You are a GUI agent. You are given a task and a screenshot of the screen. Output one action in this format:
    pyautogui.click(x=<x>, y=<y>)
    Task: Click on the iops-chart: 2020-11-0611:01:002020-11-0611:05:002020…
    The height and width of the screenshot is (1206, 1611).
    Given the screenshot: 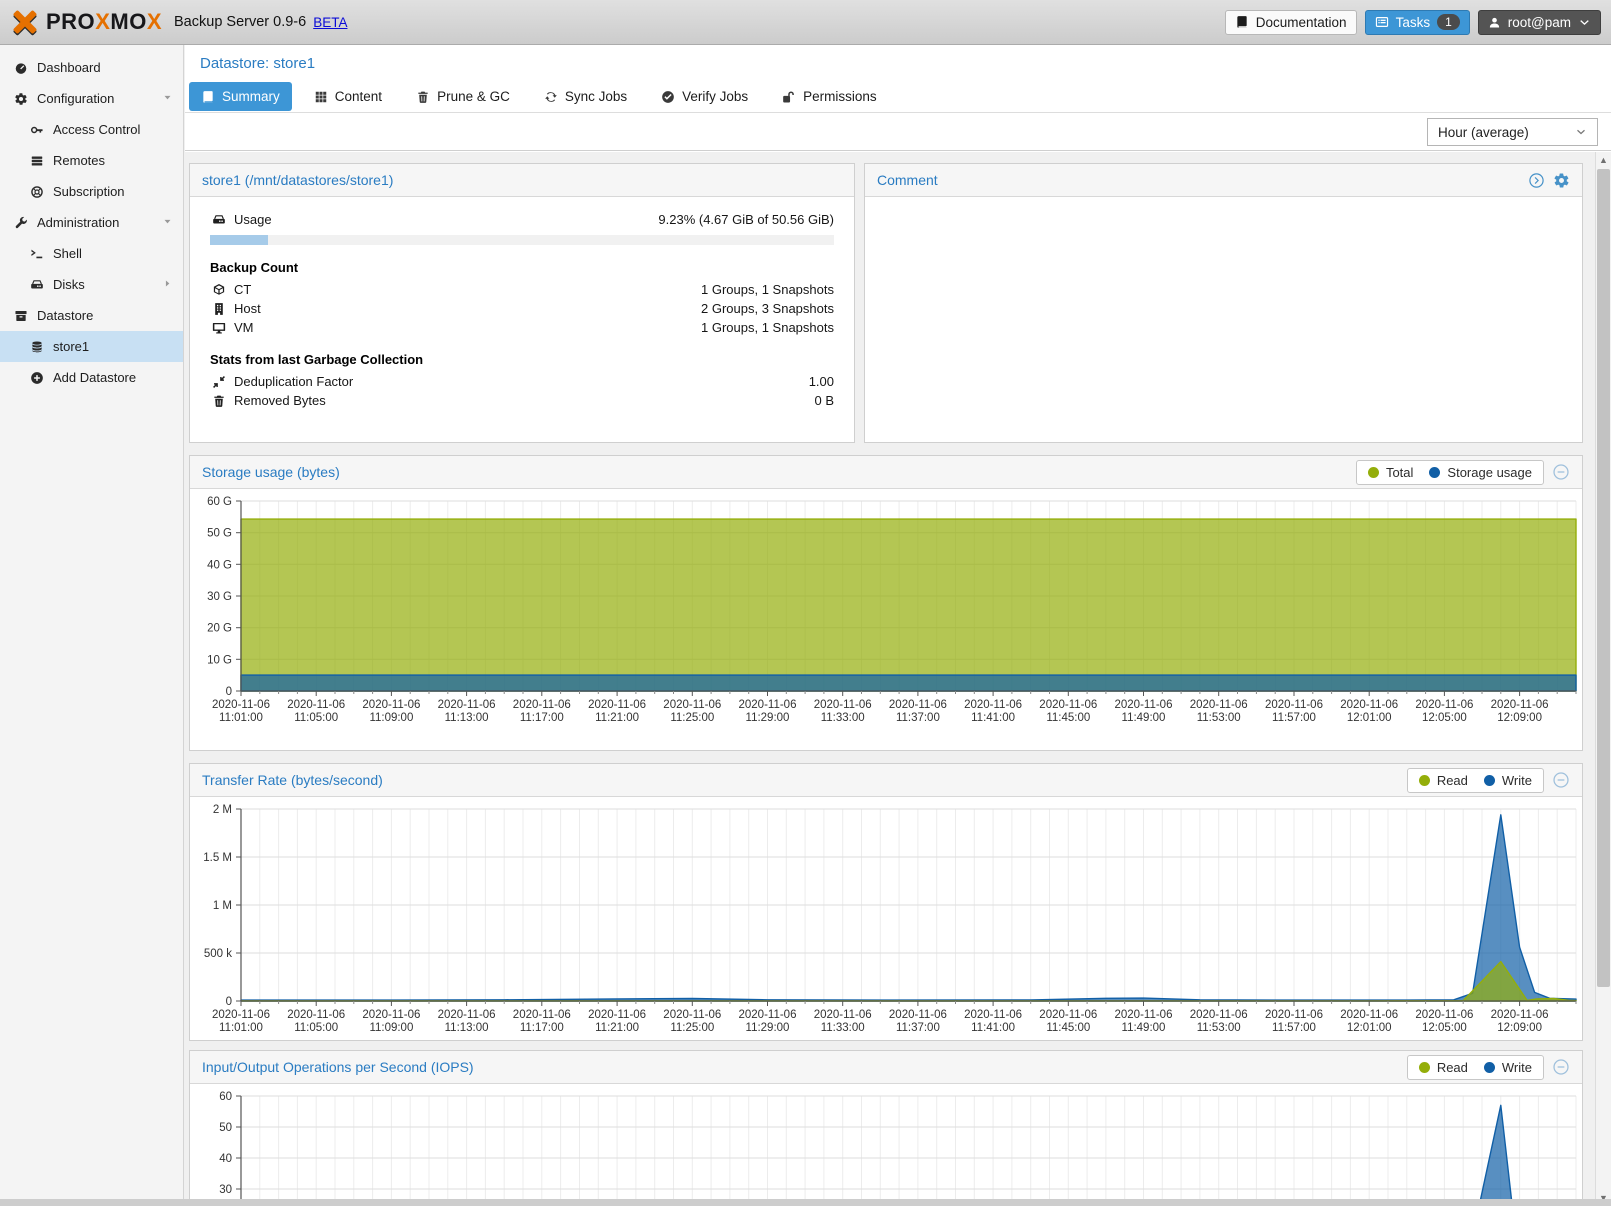 What is the action you would take?
    pyautogui.click(x=886, y=1145)
    